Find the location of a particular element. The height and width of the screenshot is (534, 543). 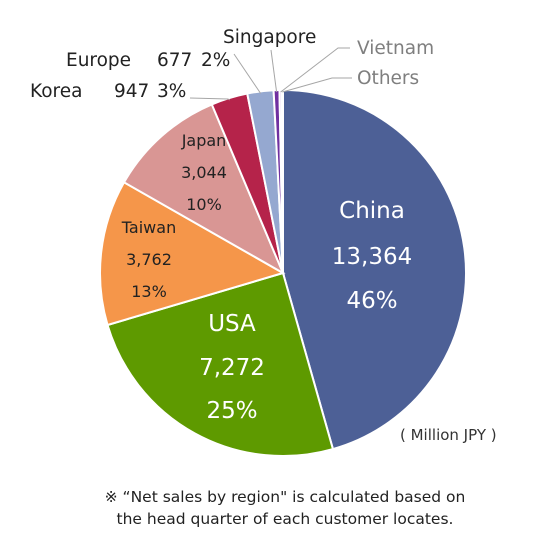

slice-value-japan: 3,044 is located at coordinates (204, 172).